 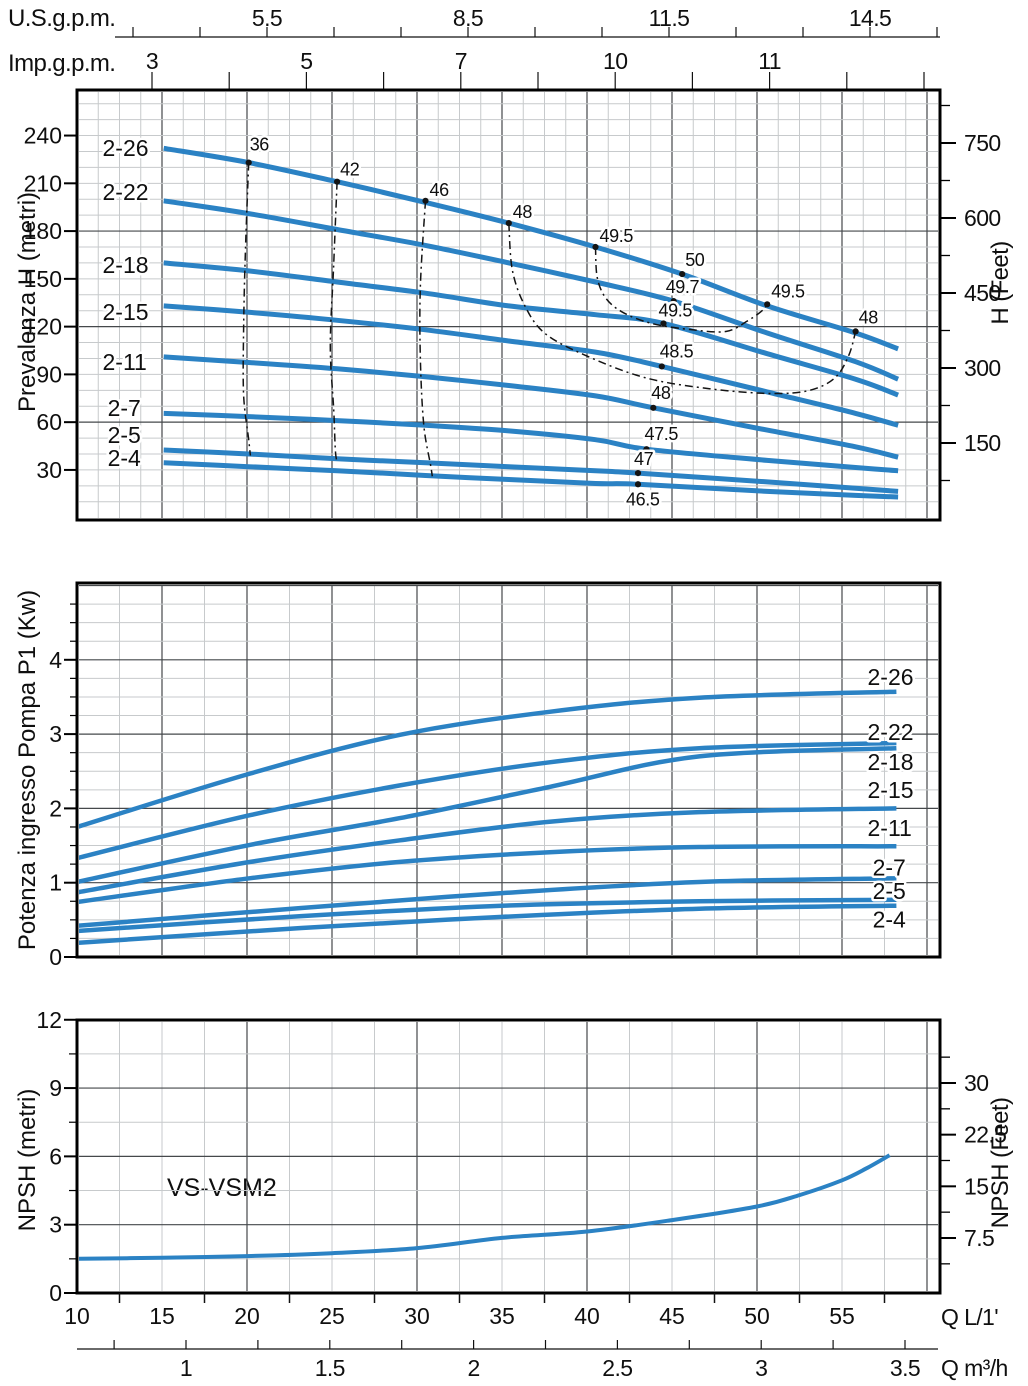 What do you see at coordinates (974, 1368) in the screenshot?
I see `q-m3h-axis-title: Q m³/h` at bounding box center [974, 1368].